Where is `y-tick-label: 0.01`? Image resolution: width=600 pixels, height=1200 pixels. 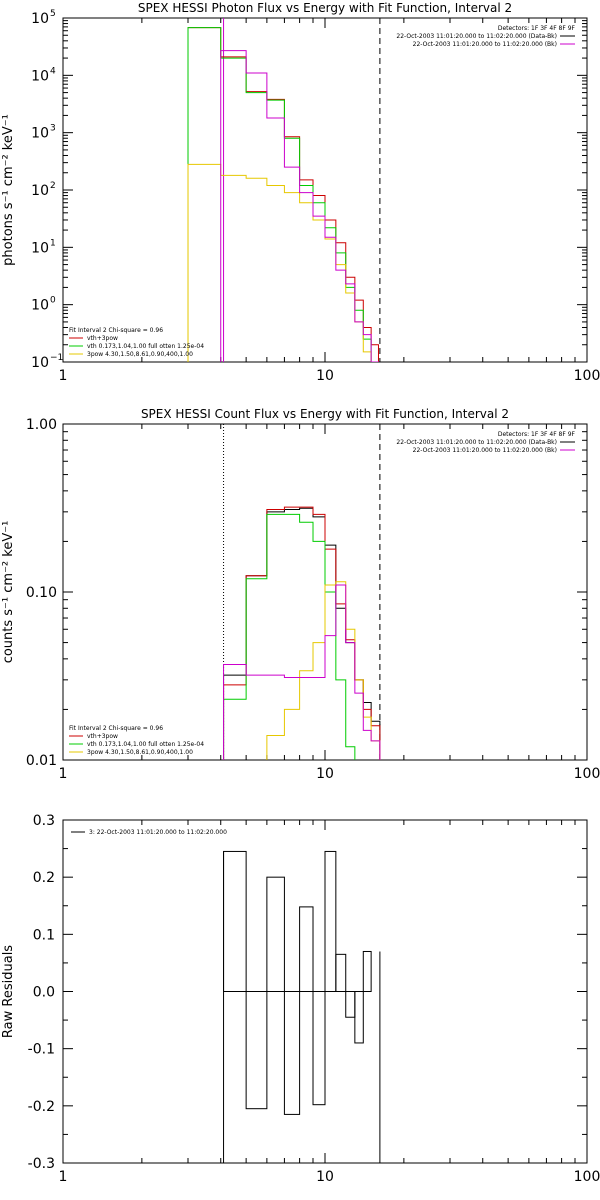 y-tick-label: 0.01 is located at coordinates (41, 761).